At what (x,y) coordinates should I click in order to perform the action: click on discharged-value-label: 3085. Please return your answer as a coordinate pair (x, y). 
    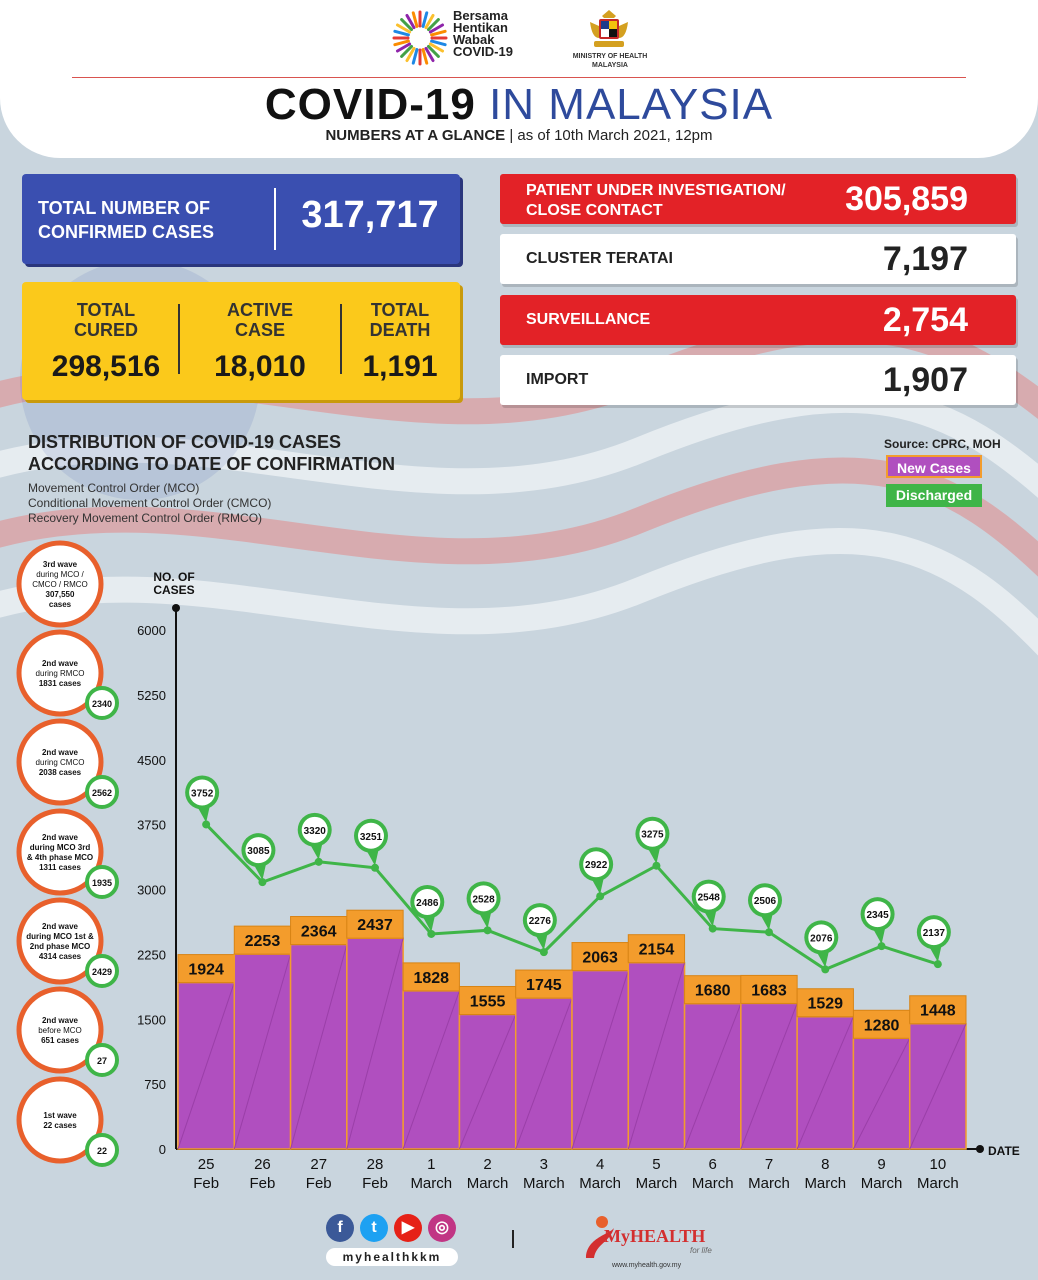
    Looking at the image, I should click on (258, 851).